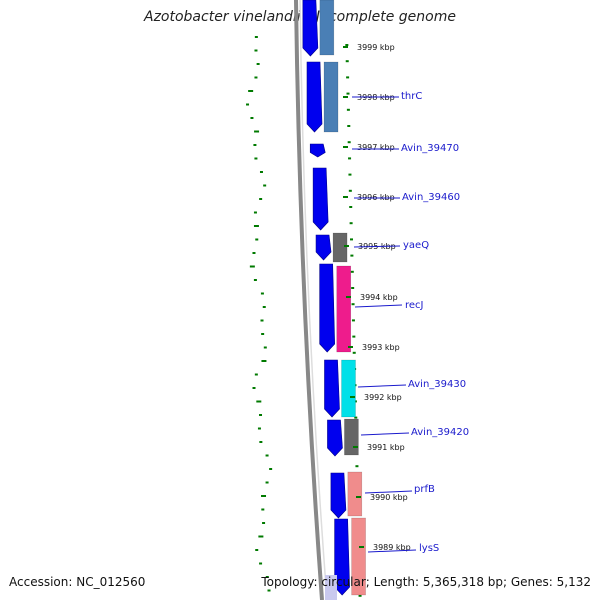 This screenshot has width=600, height=600. Describe the element at coordinates (411, 96) in the screenshot. I see `gene-label: thrC` at that location.